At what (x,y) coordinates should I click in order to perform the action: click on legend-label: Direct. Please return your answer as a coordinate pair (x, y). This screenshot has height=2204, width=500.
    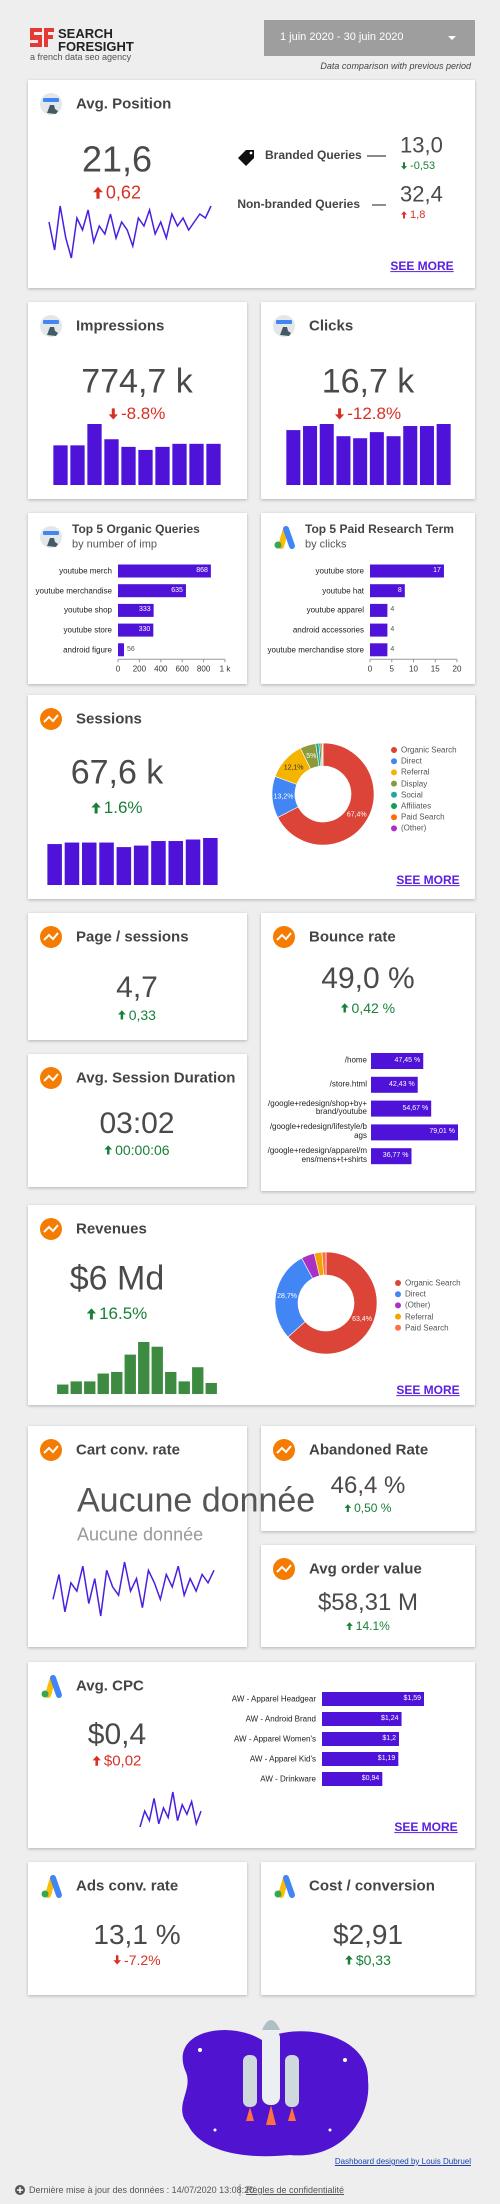
    Looking at the image, I should click on (415, 1294).